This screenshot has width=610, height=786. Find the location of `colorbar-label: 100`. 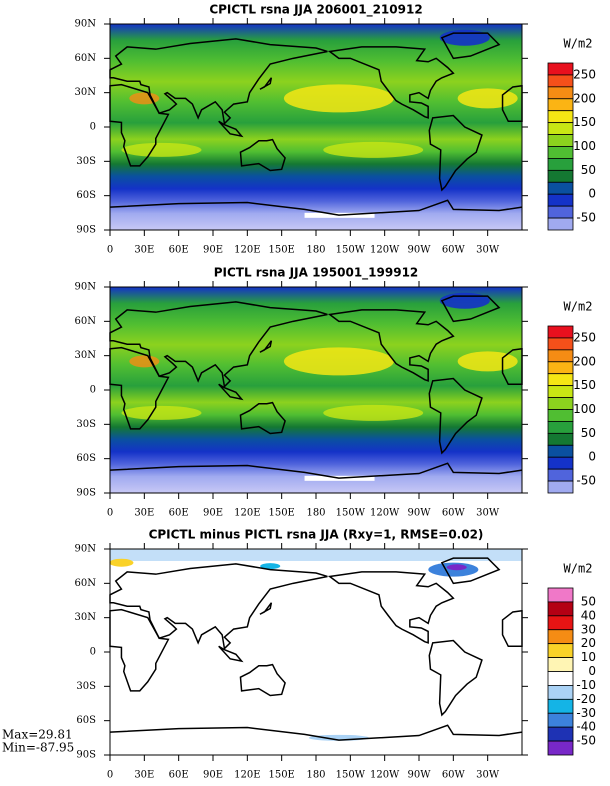

colorbar-label: 100 is located at coordinates (584, 409).